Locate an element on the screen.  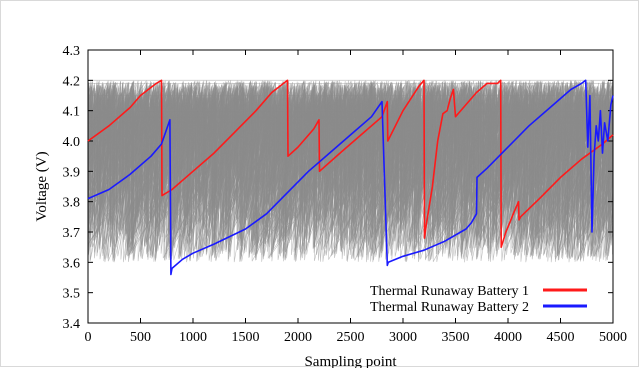
y-tick-label: 3.6 is located at coordinates (72, 263).